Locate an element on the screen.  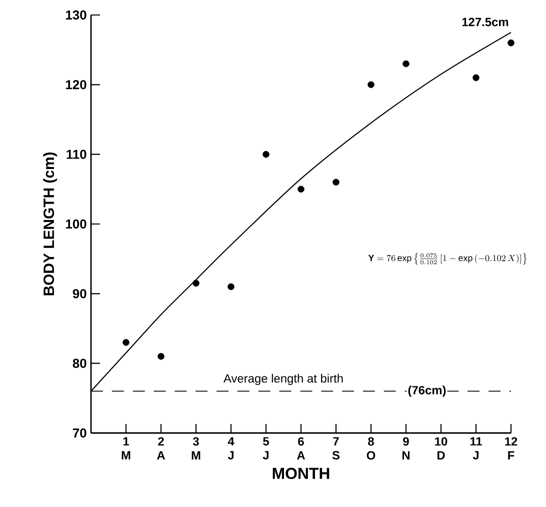
annotation: $\mathbf{Y} = 76\,\mathrm{exp}\left\{\frac{0.075}{0.102}\left[1-\mathrm{exp}\,(-0.102\,X)\right]\right\}$ is located at coordinates (447, 258).